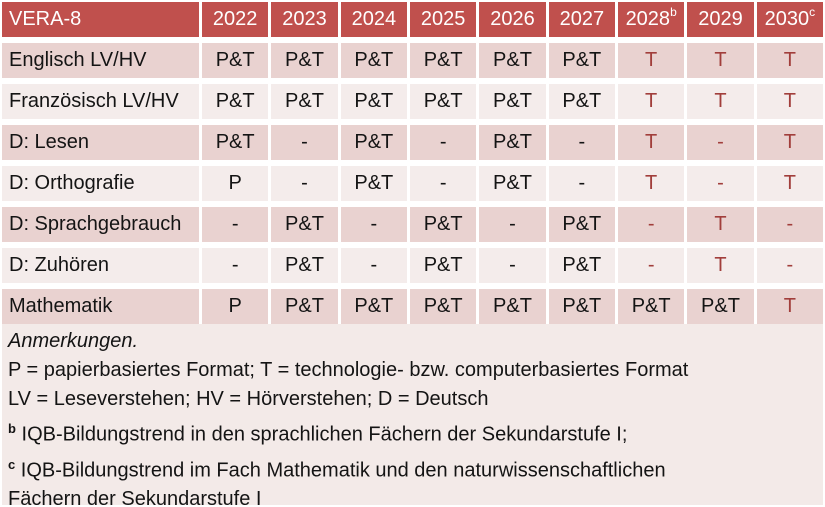 This screenshot has height=507, width=825. I want to click on row-label: D: Sprachgebrauch, so click(100, 224).